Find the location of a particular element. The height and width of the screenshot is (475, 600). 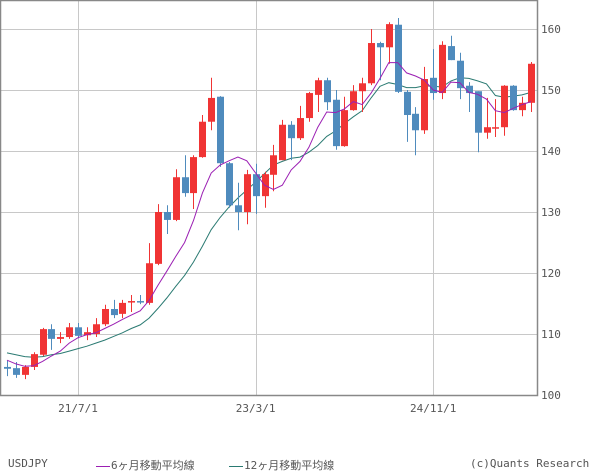

x-tick-label: 24/11/1 is located at coordinates (433, 408).